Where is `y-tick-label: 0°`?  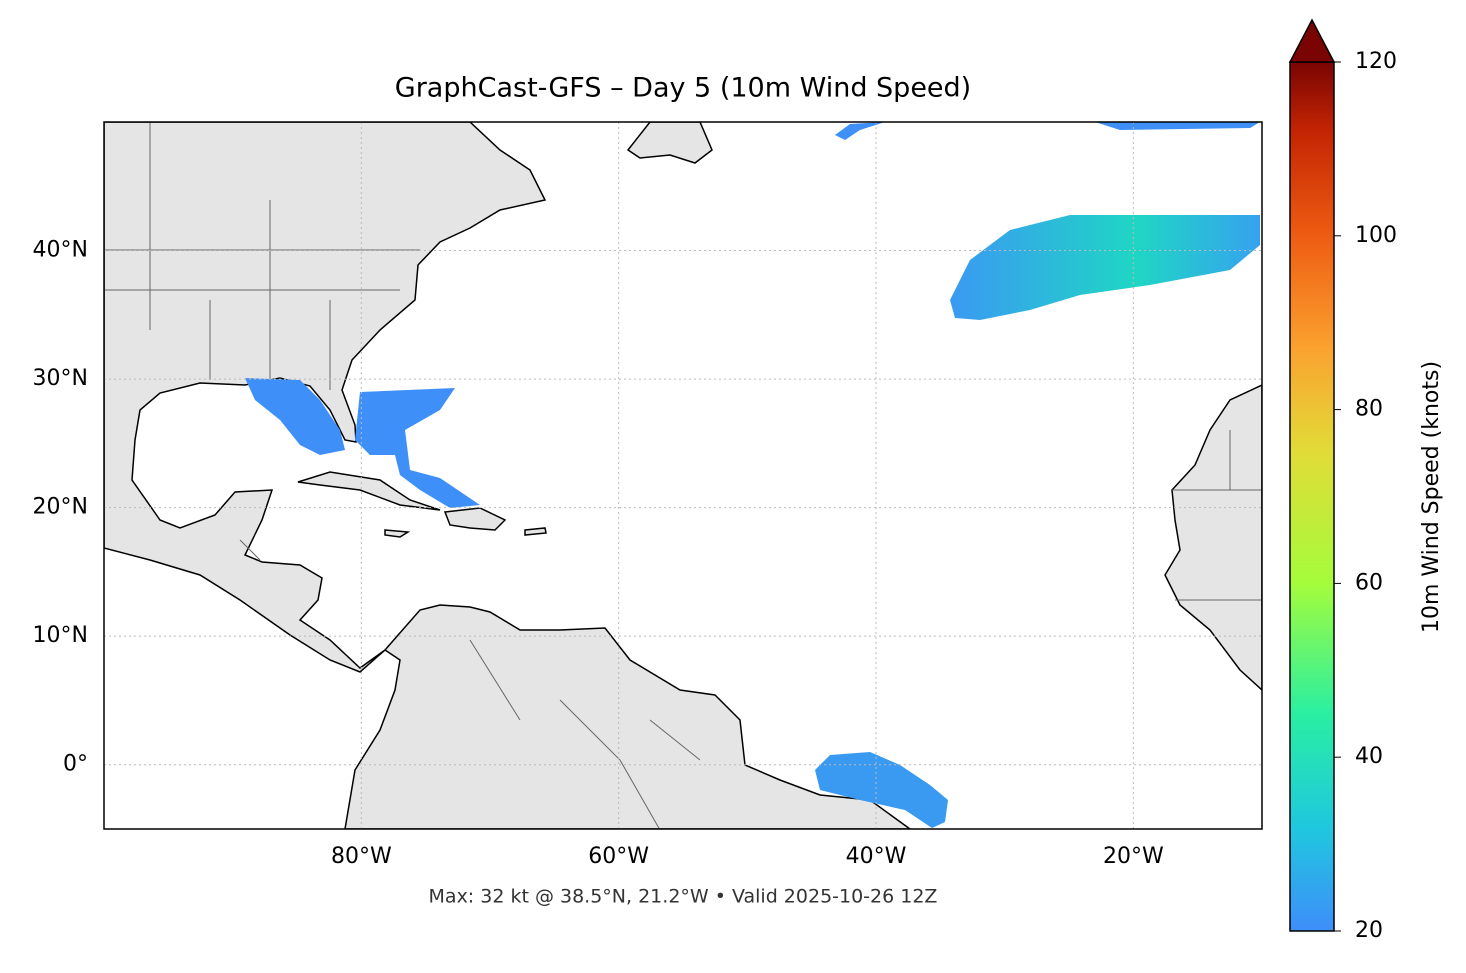
y-tick-label: 0° is located at coordinates (75, 764).